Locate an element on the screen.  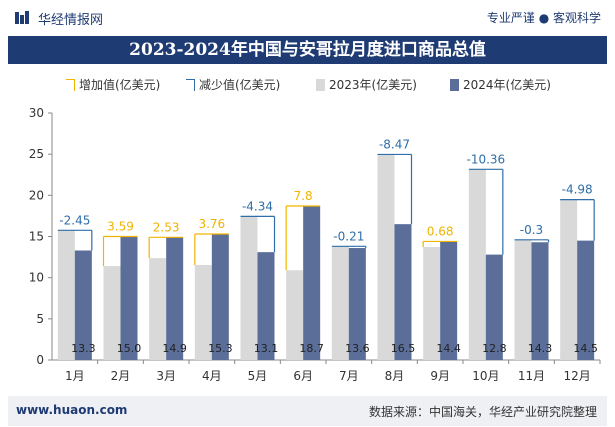
decrease-value-label: -8.47 is located at coordinates (394, 144).